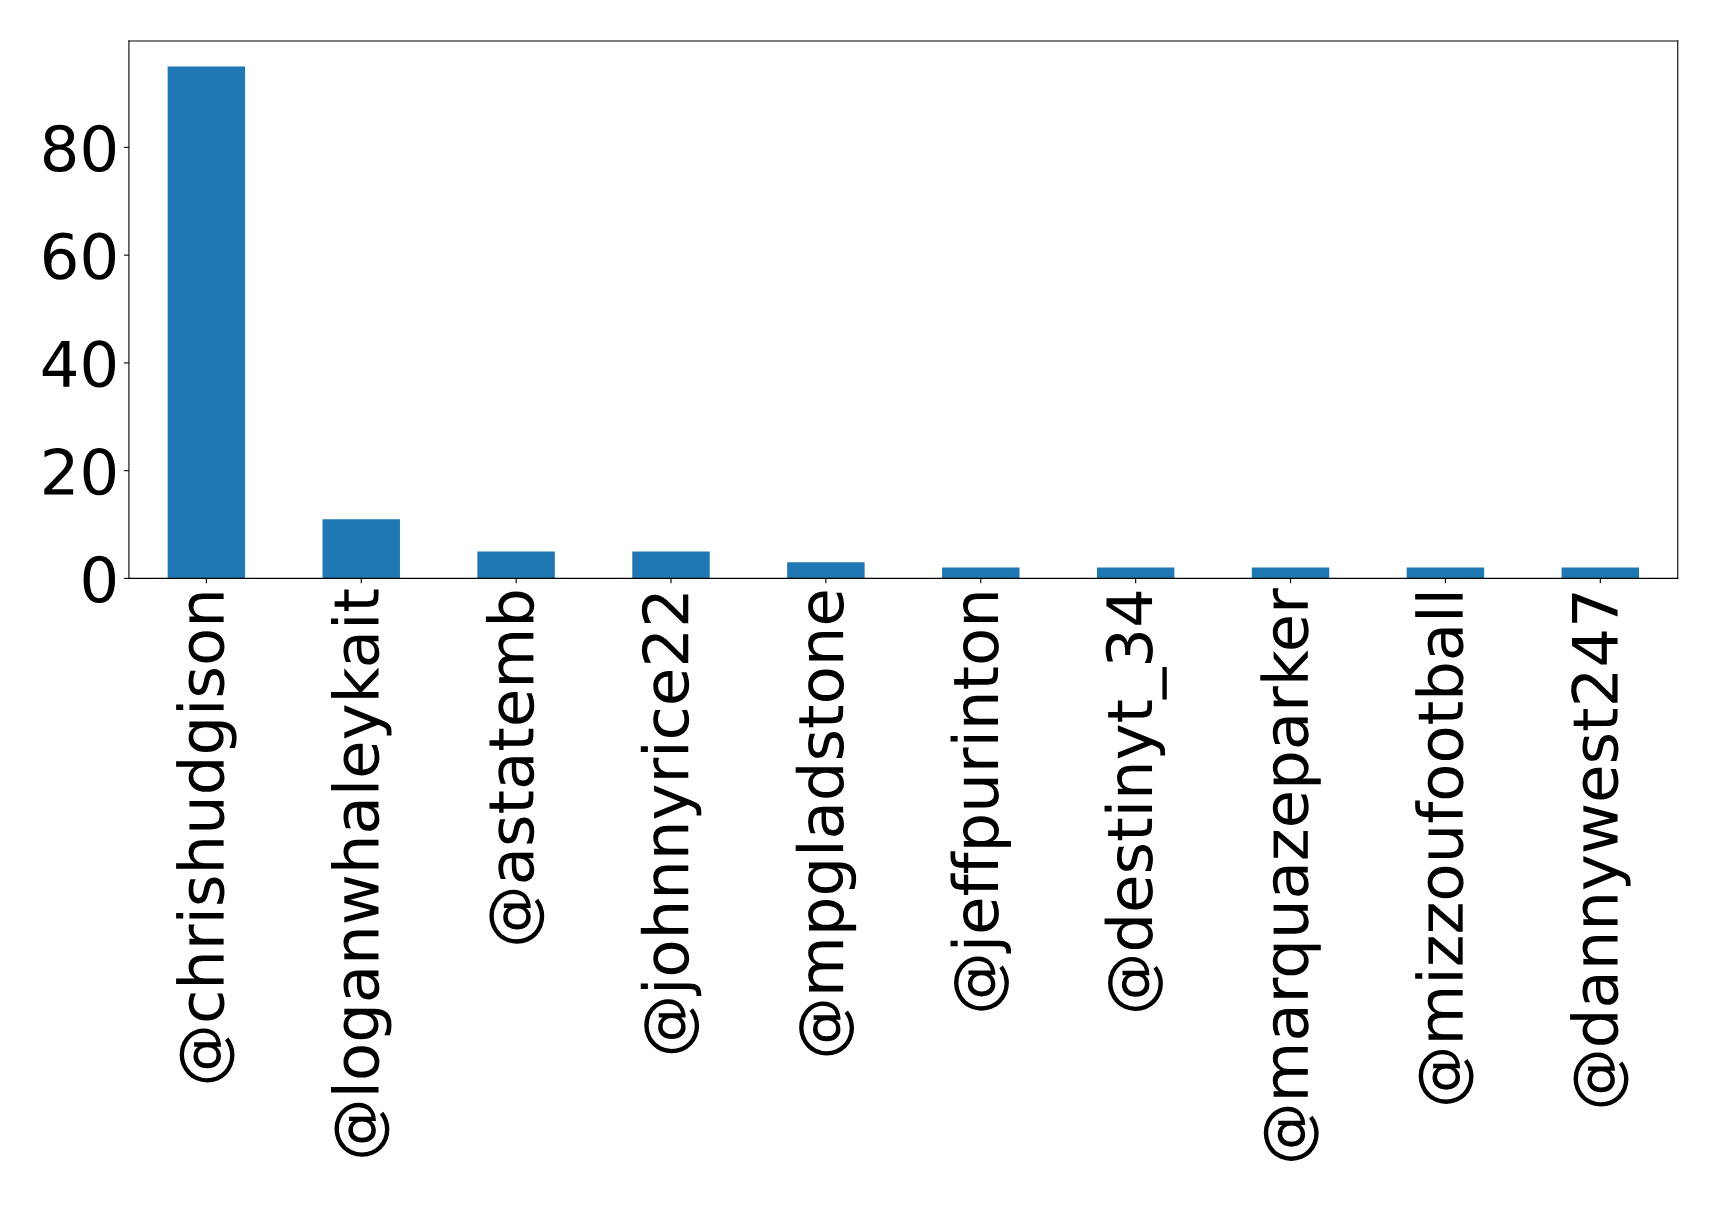  Describe the element at coordinates (79, 148) in the screenshot. I see `y-tick-label: 80` at that location.